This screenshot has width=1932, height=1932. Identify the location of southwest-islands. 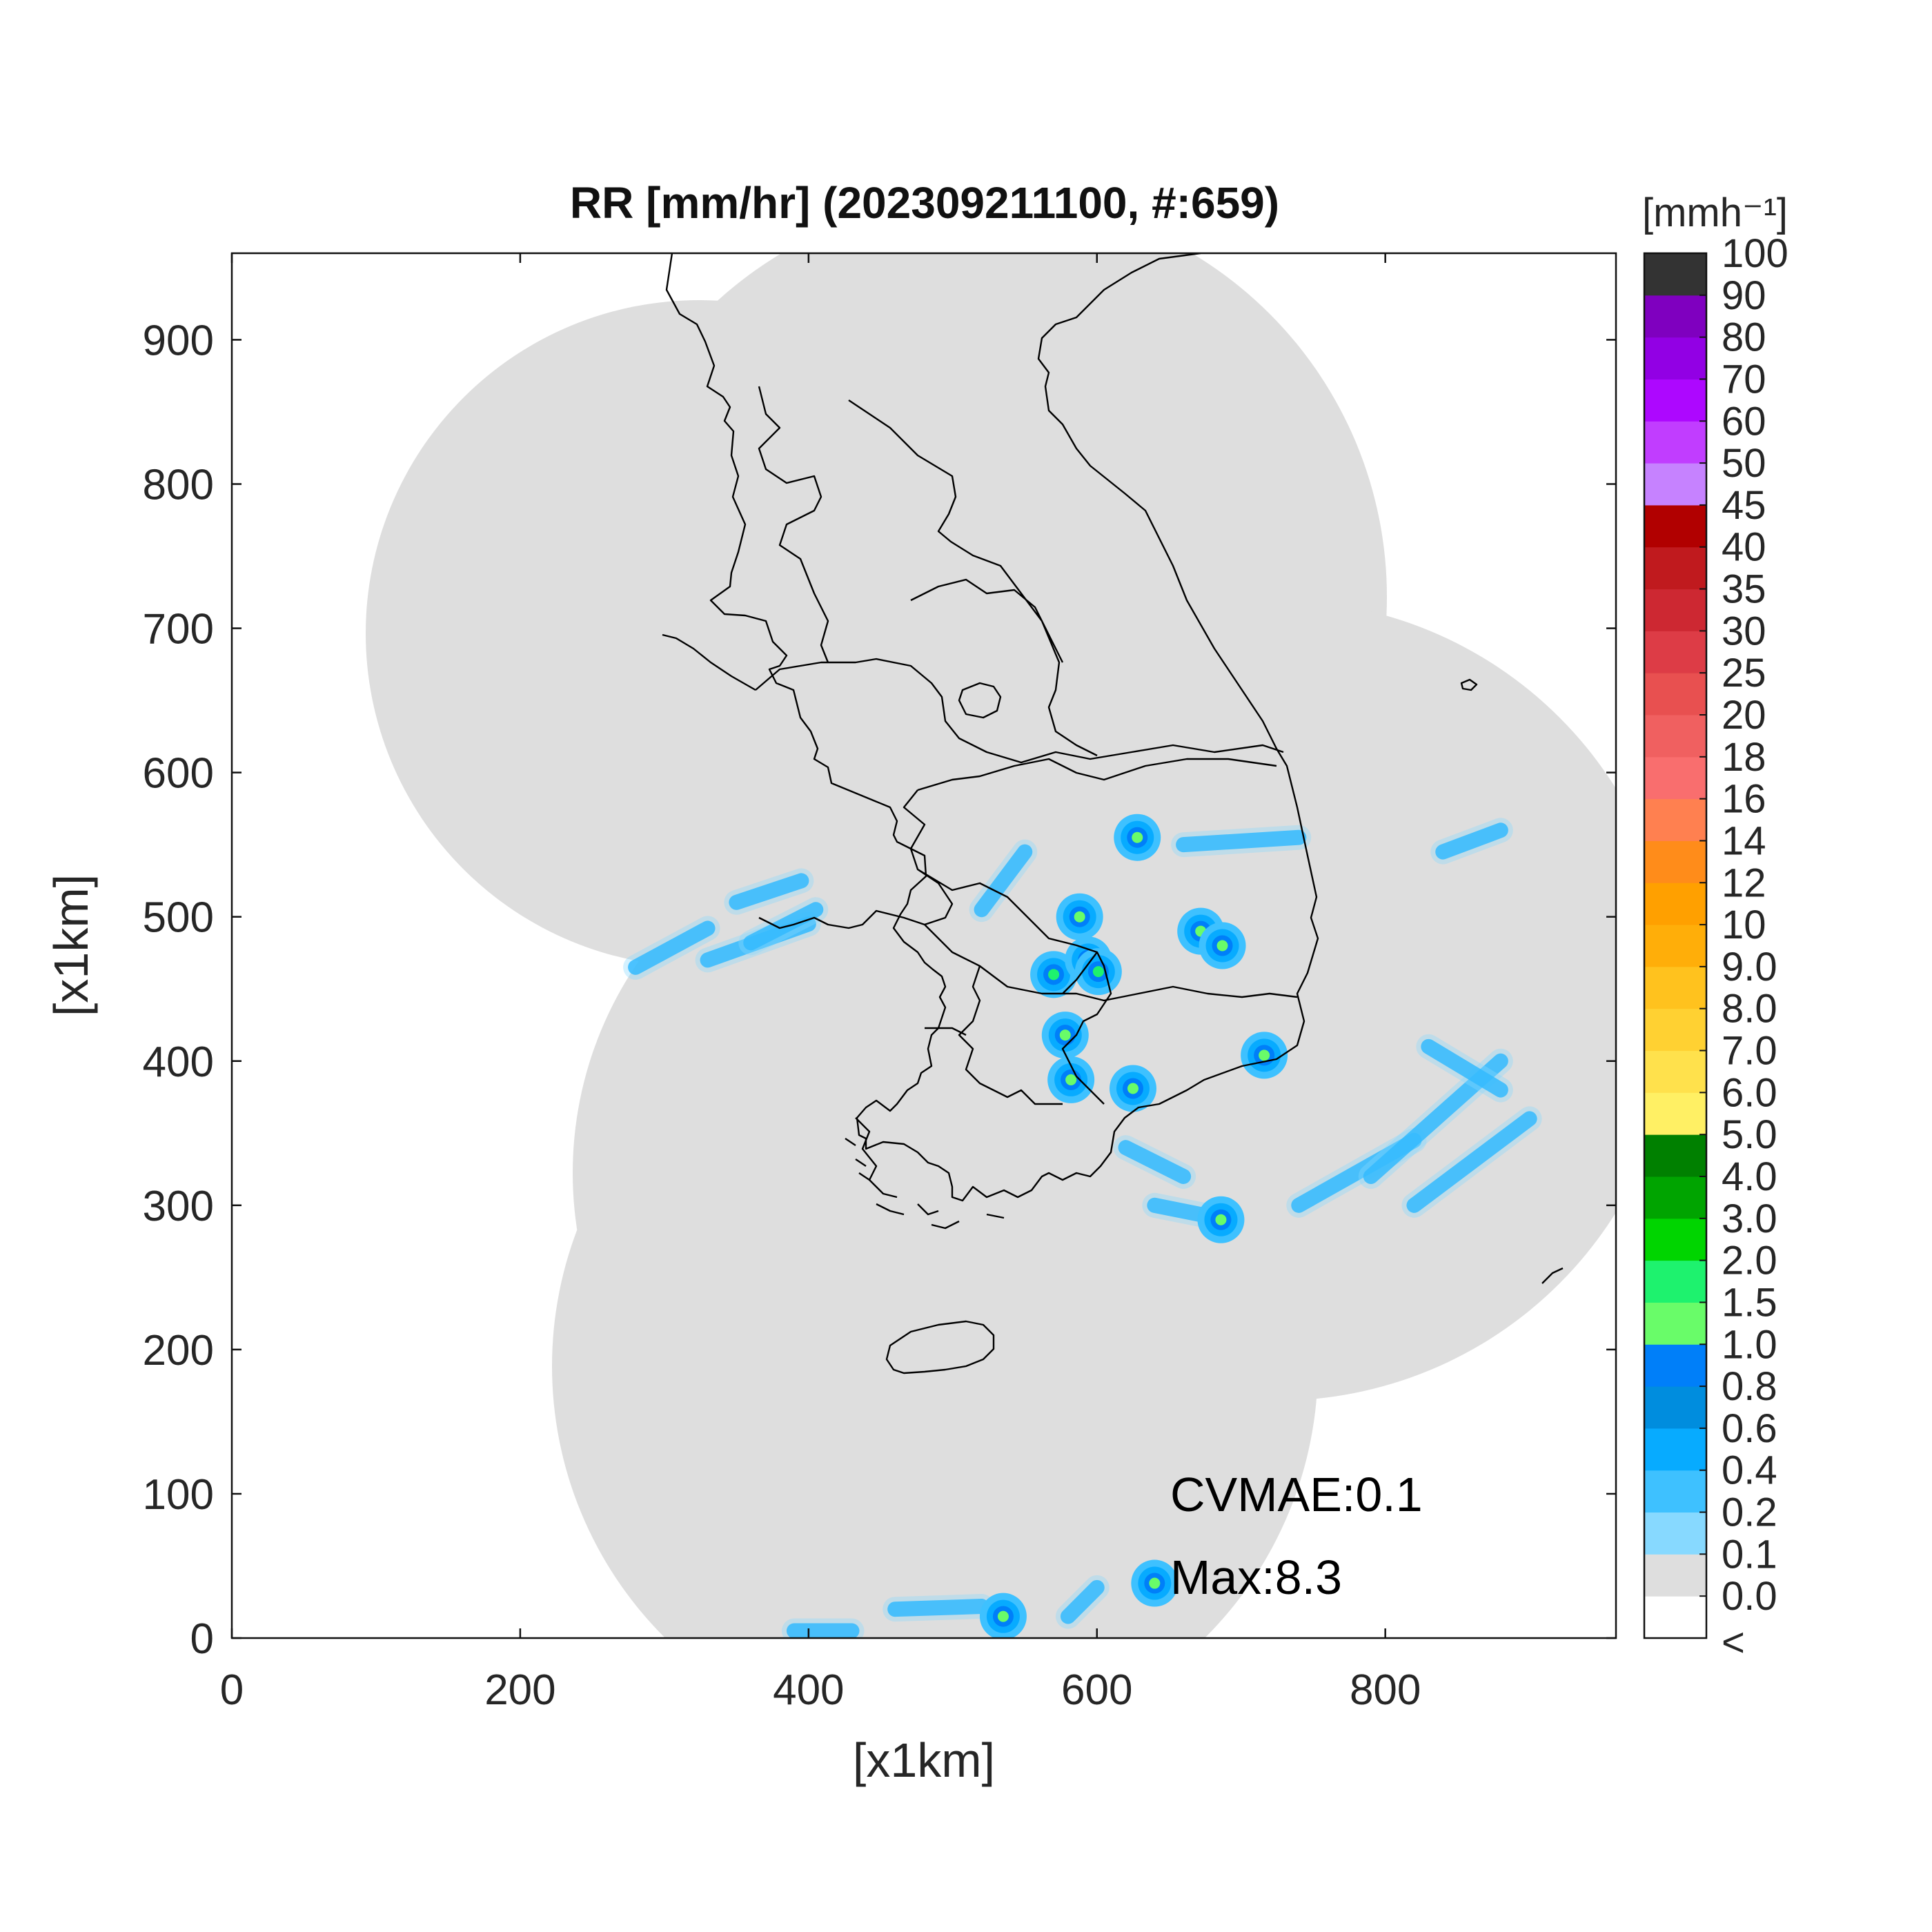
(925, 1173).